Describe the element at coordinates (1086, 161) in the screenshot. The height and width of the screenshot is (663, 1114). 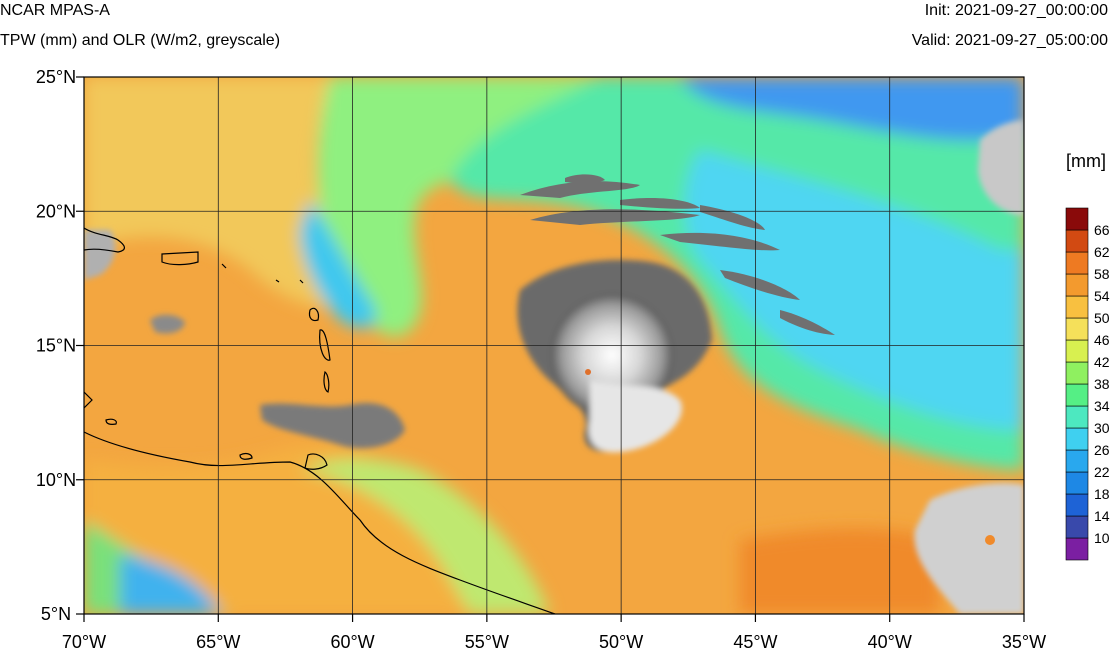
I see `colorbar-title: [mm]` at that location.